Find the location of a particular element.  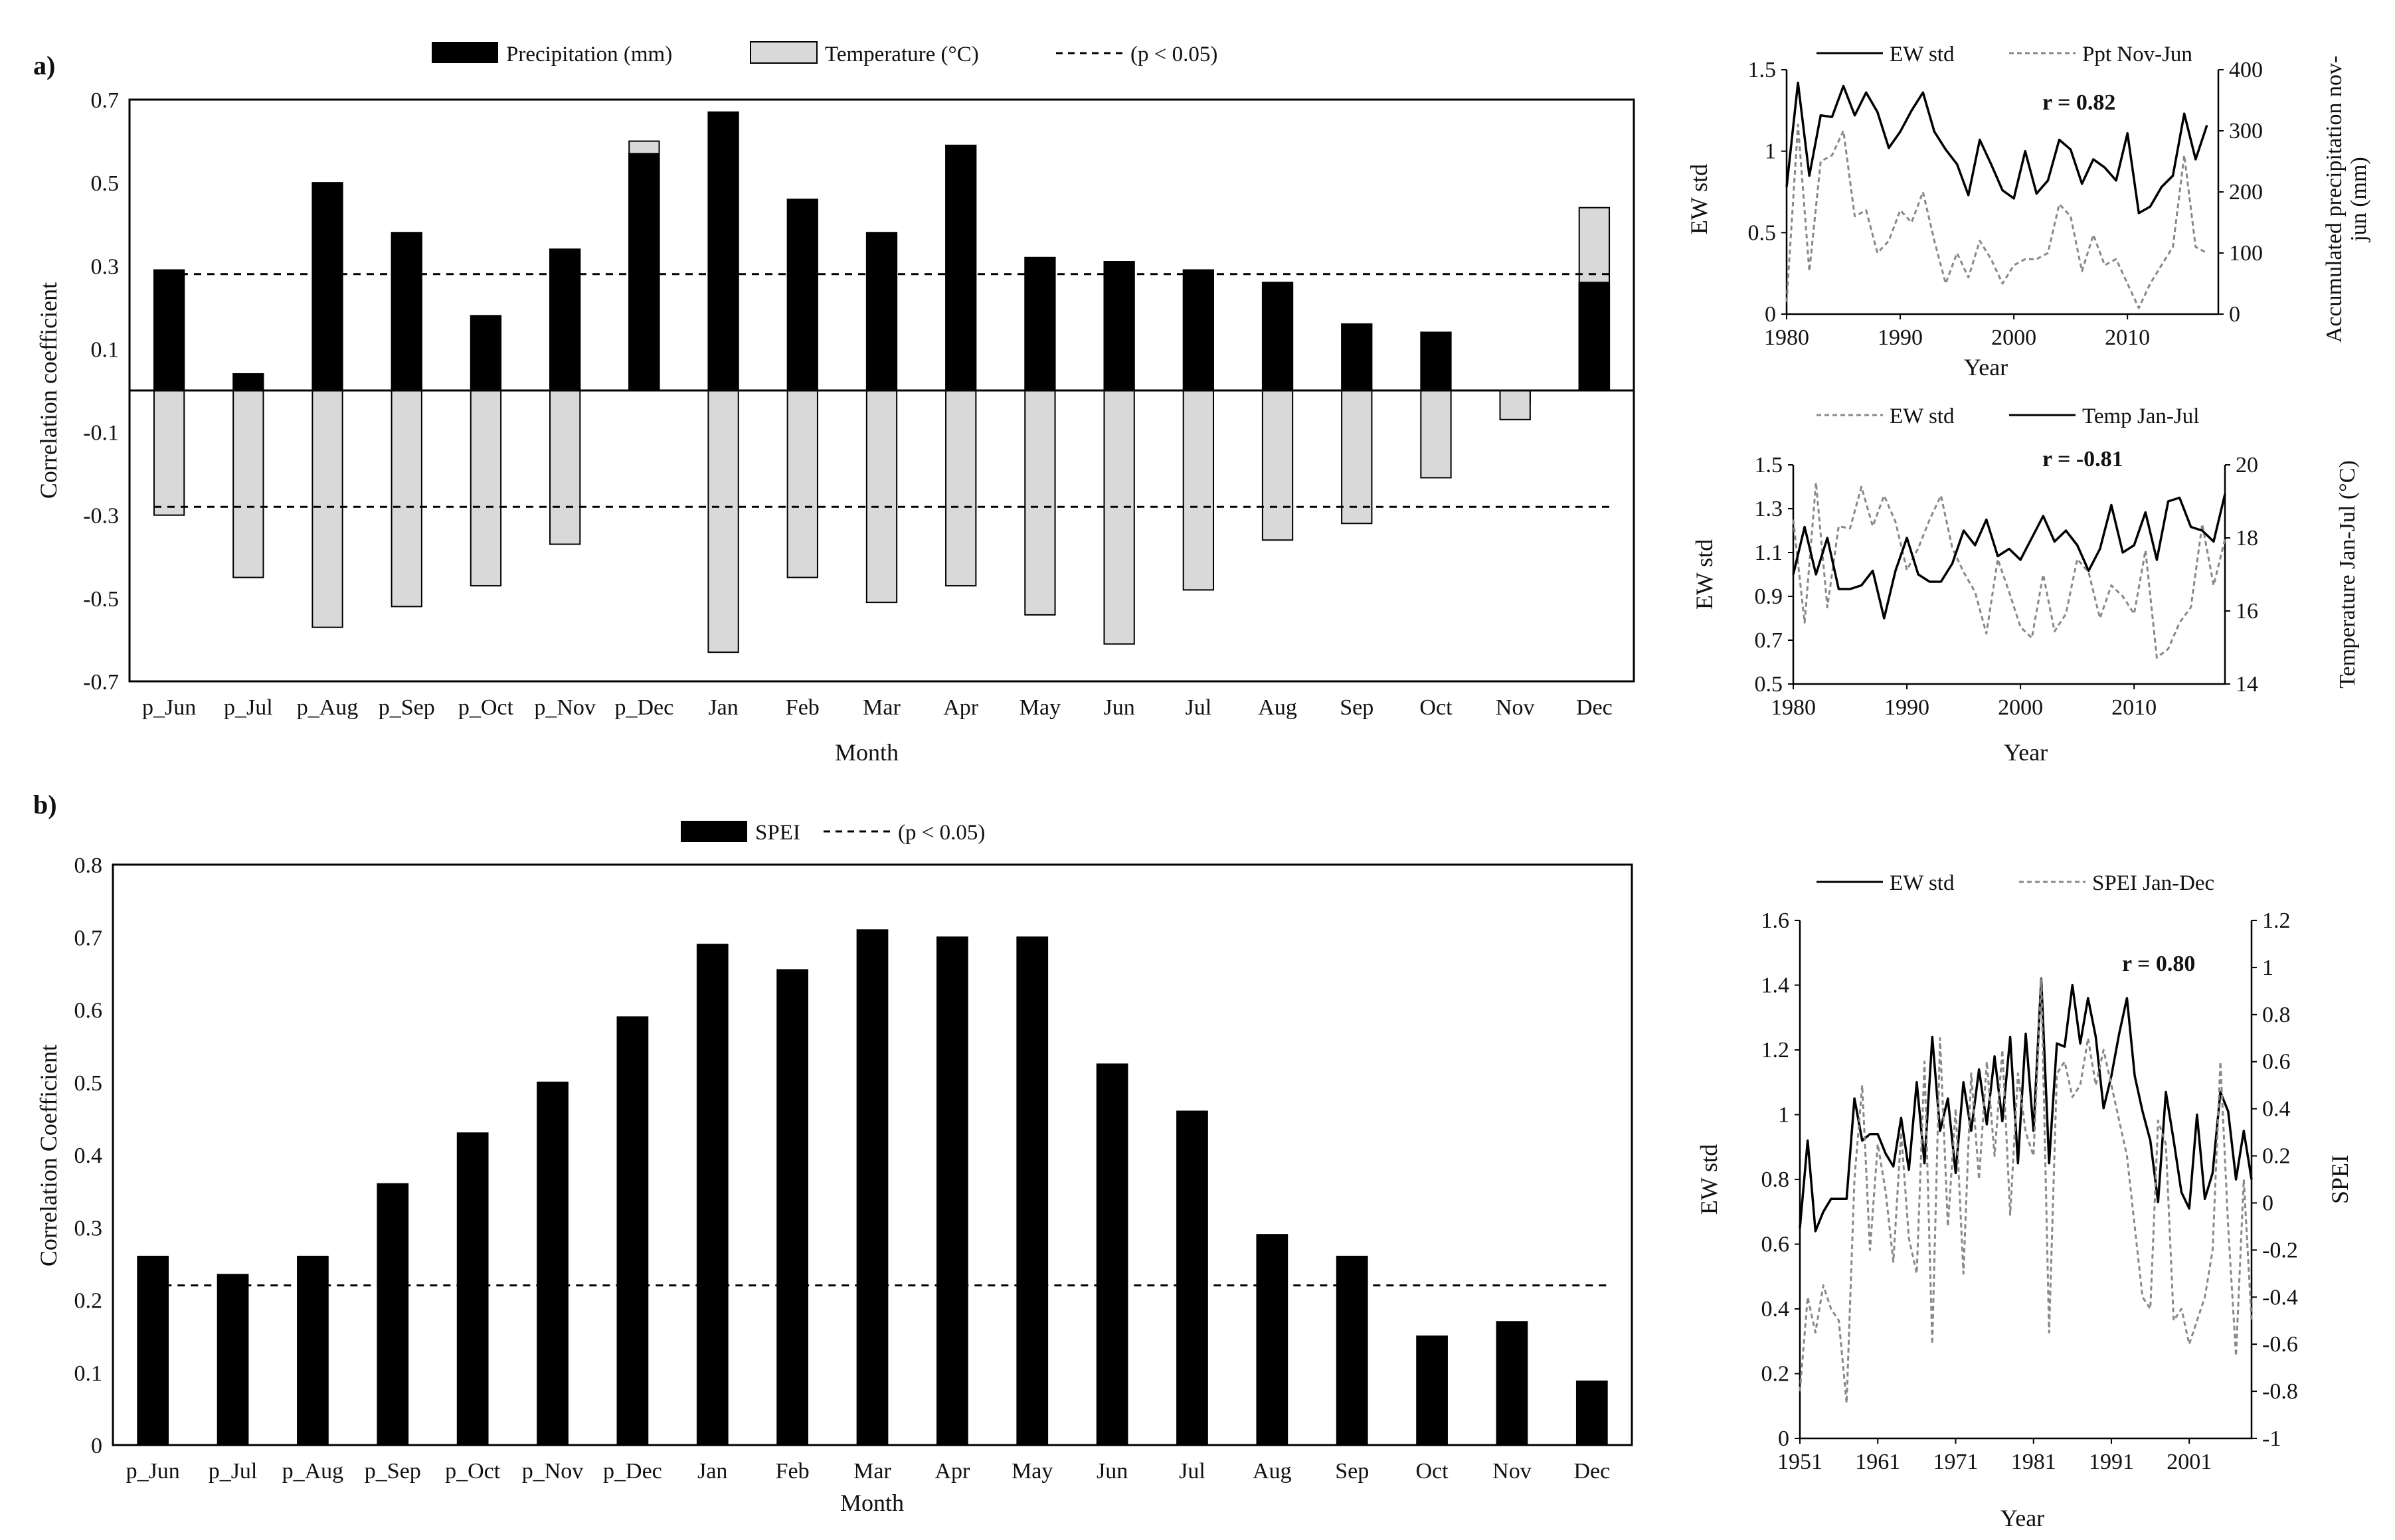

chart-b-y-ticks: 0 0.1 0.2 0.3 0.4 0.5 0.6 0.7 0.8 is located at coordinates (88, 1155).